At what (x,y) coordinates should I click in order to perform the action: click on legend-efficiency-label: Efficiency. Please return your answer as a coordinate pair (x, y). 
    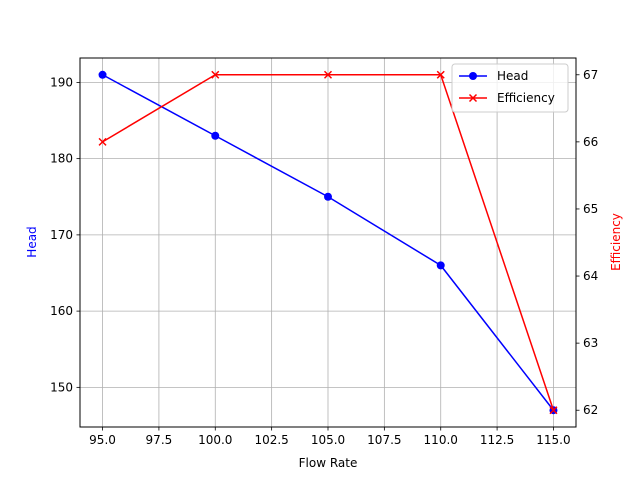
    Looking at the image, I should click on (526, 98).